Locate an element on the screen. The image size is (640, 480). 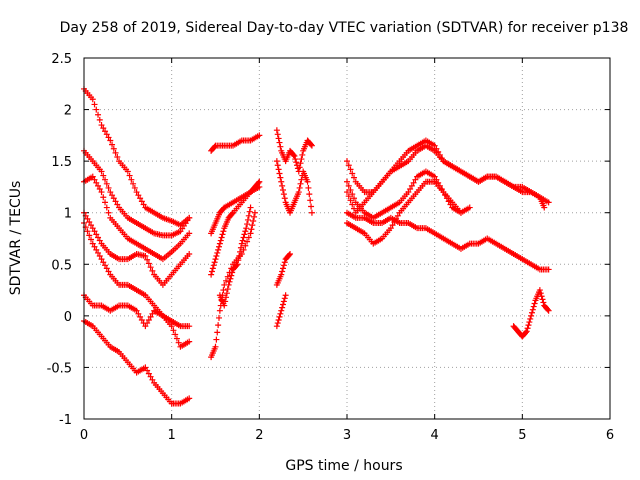
series-track-b is located at coordinates (137, 193).